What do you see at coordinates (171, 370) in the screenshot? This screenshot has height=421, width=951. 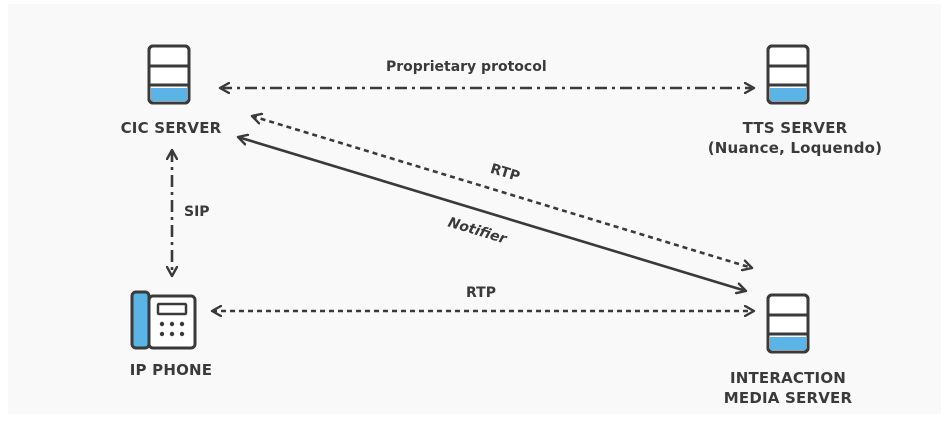 I see `ip-phone-label: IP PHONE` at bounding box center [171, 370].